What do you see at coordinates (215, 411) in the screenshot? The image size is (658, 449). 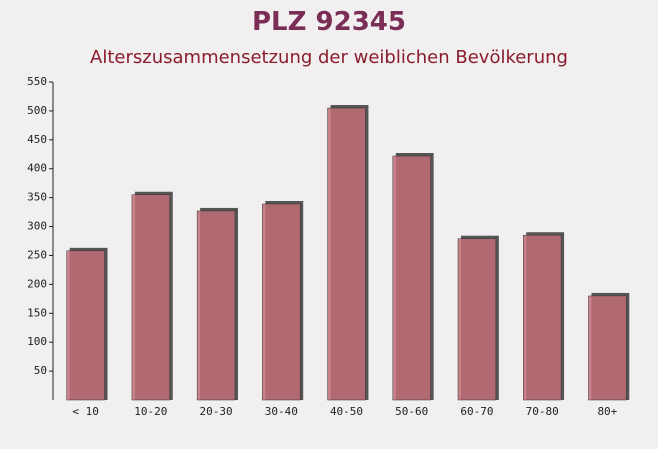 I see `x-tick-label: 20-30` at bounding box center [215, 411].